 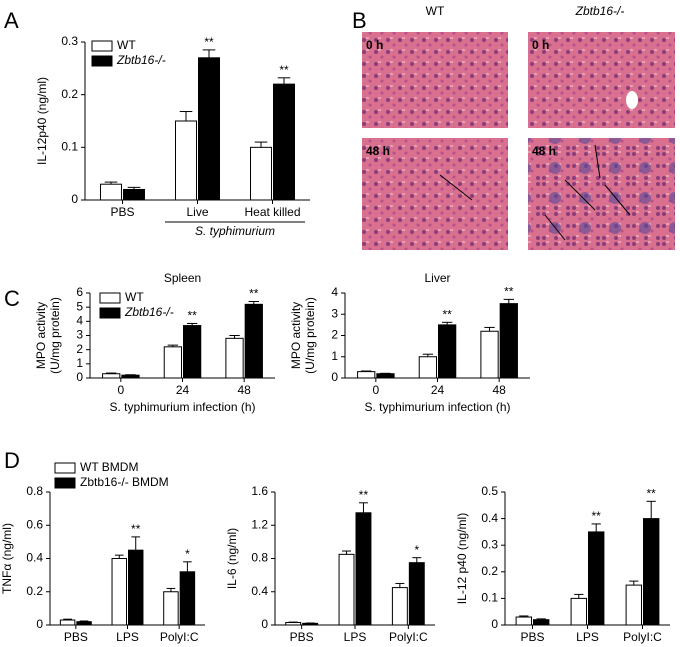 What do you see at coordinates (632, 100) in the screenshot?
I see `image-detail` at bounding box center [632, 100].